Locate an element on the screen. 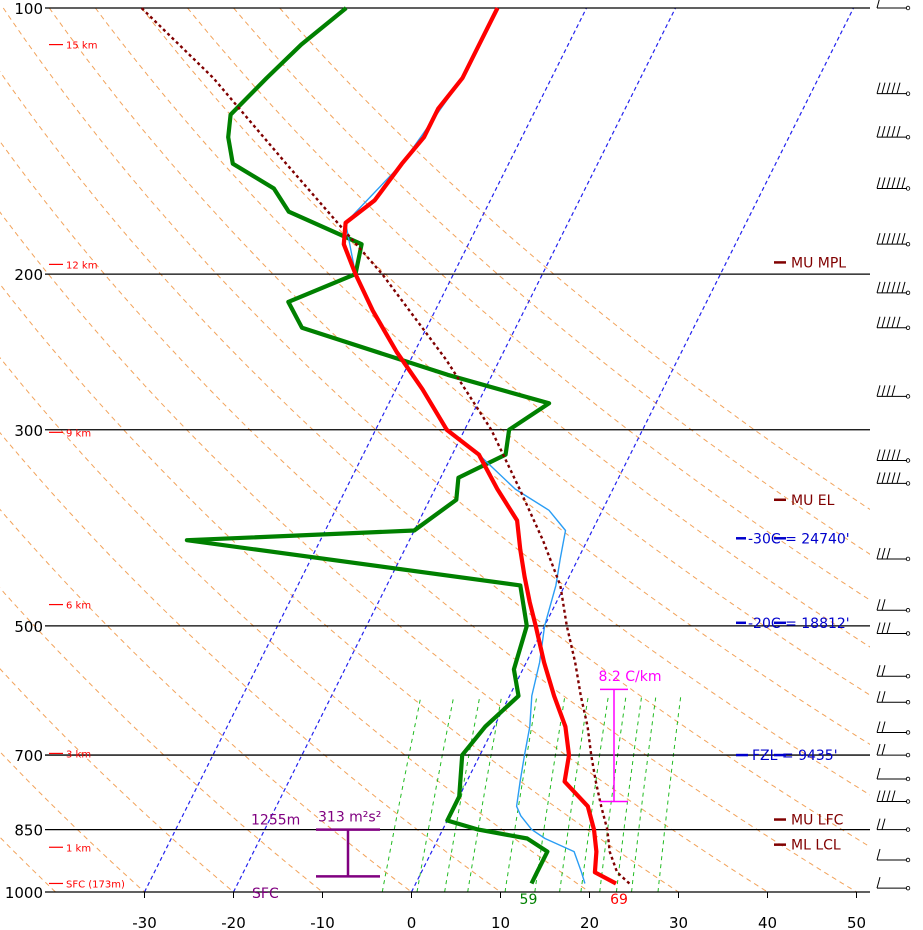 The image size is (923, 930). surface-temperature-label: 69 is located at coordinates (619, 900).